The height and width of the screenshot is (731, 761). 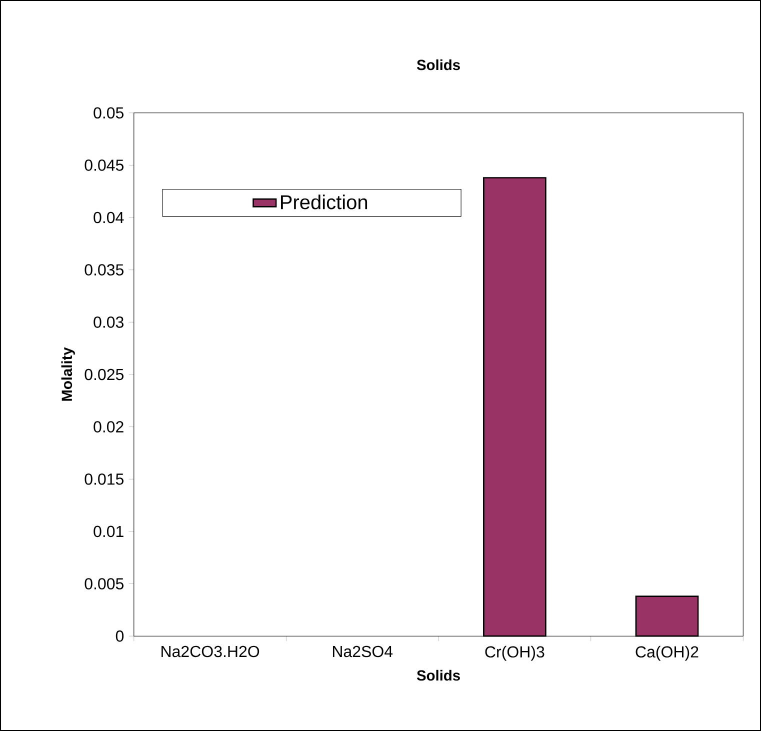 What do you see at coordinates (362, 652) in the screenshot?
I see `x-tick-label: Na2SO4` at bounding box center [362, 652].